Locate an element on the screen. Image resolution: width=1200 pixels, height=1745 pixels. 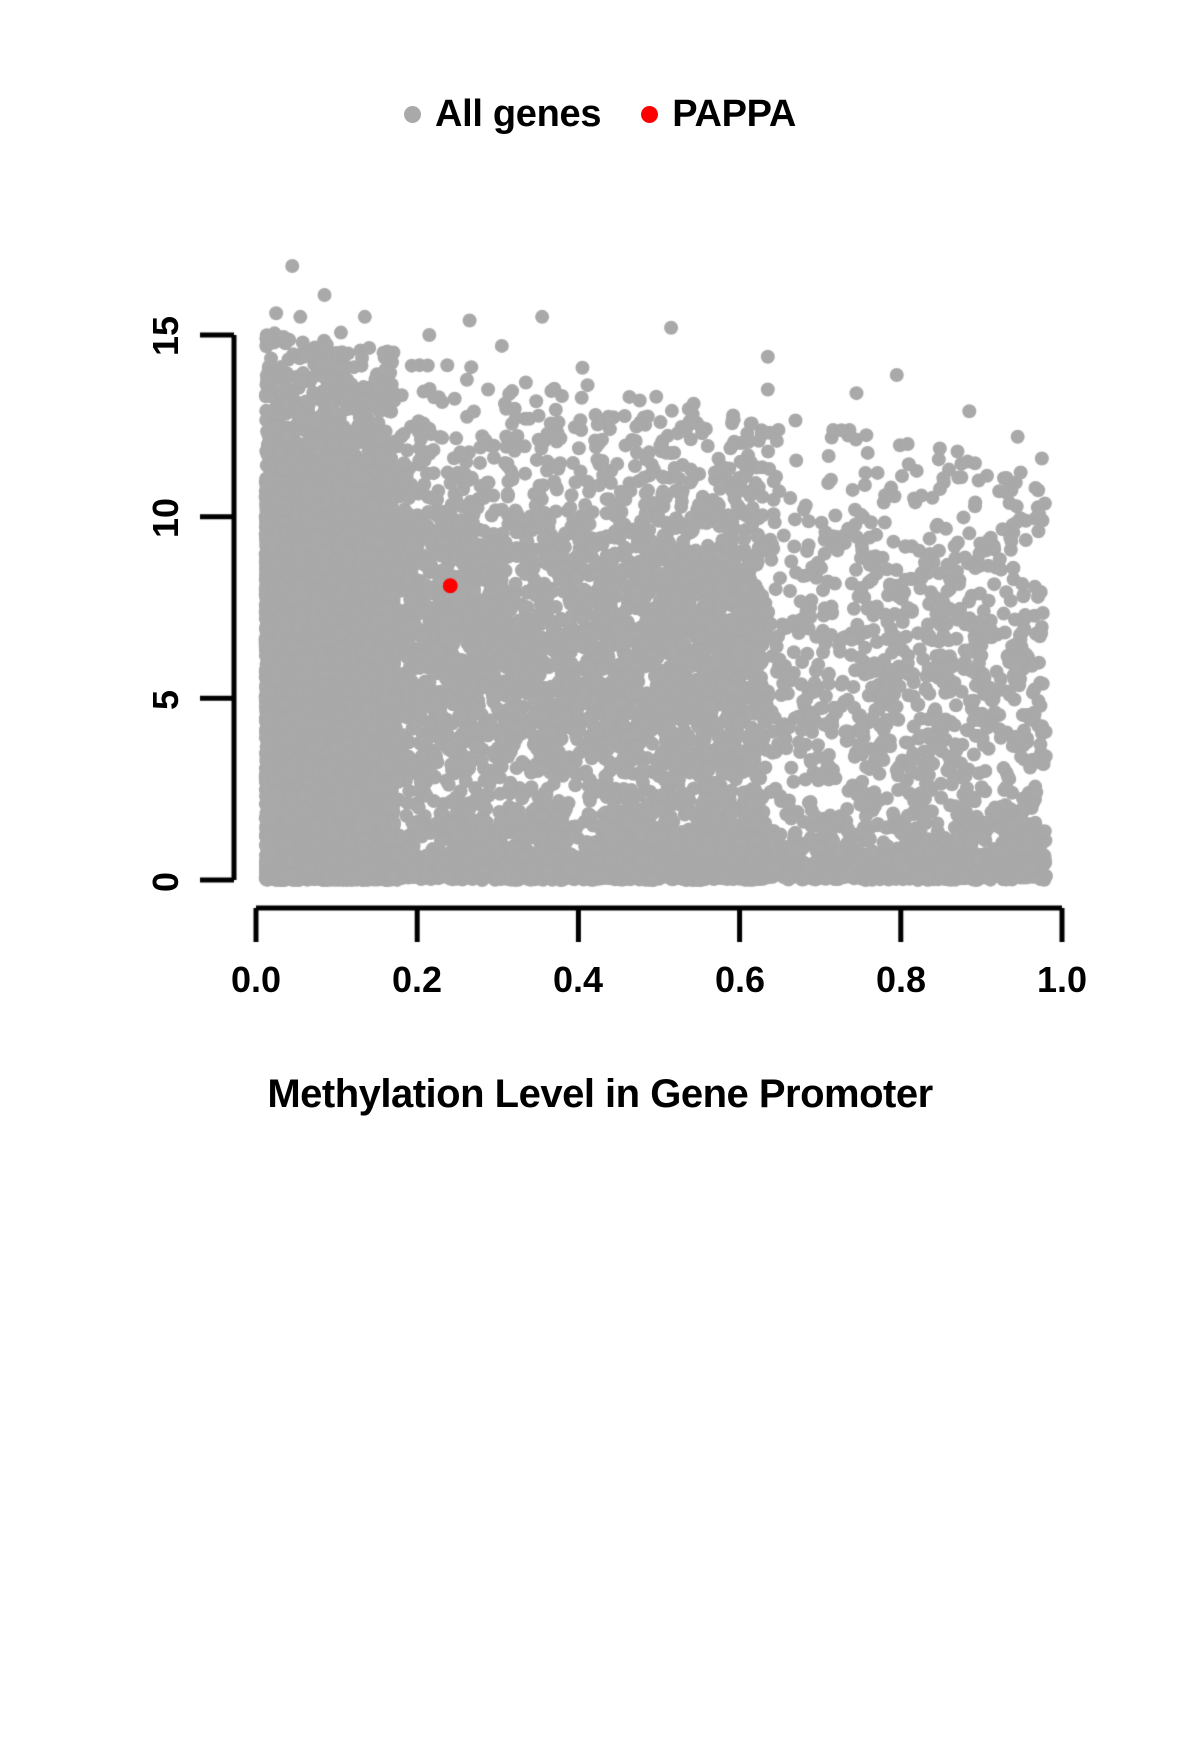
legend-item-all-genes: All genes is located at coordinates (502, 114).